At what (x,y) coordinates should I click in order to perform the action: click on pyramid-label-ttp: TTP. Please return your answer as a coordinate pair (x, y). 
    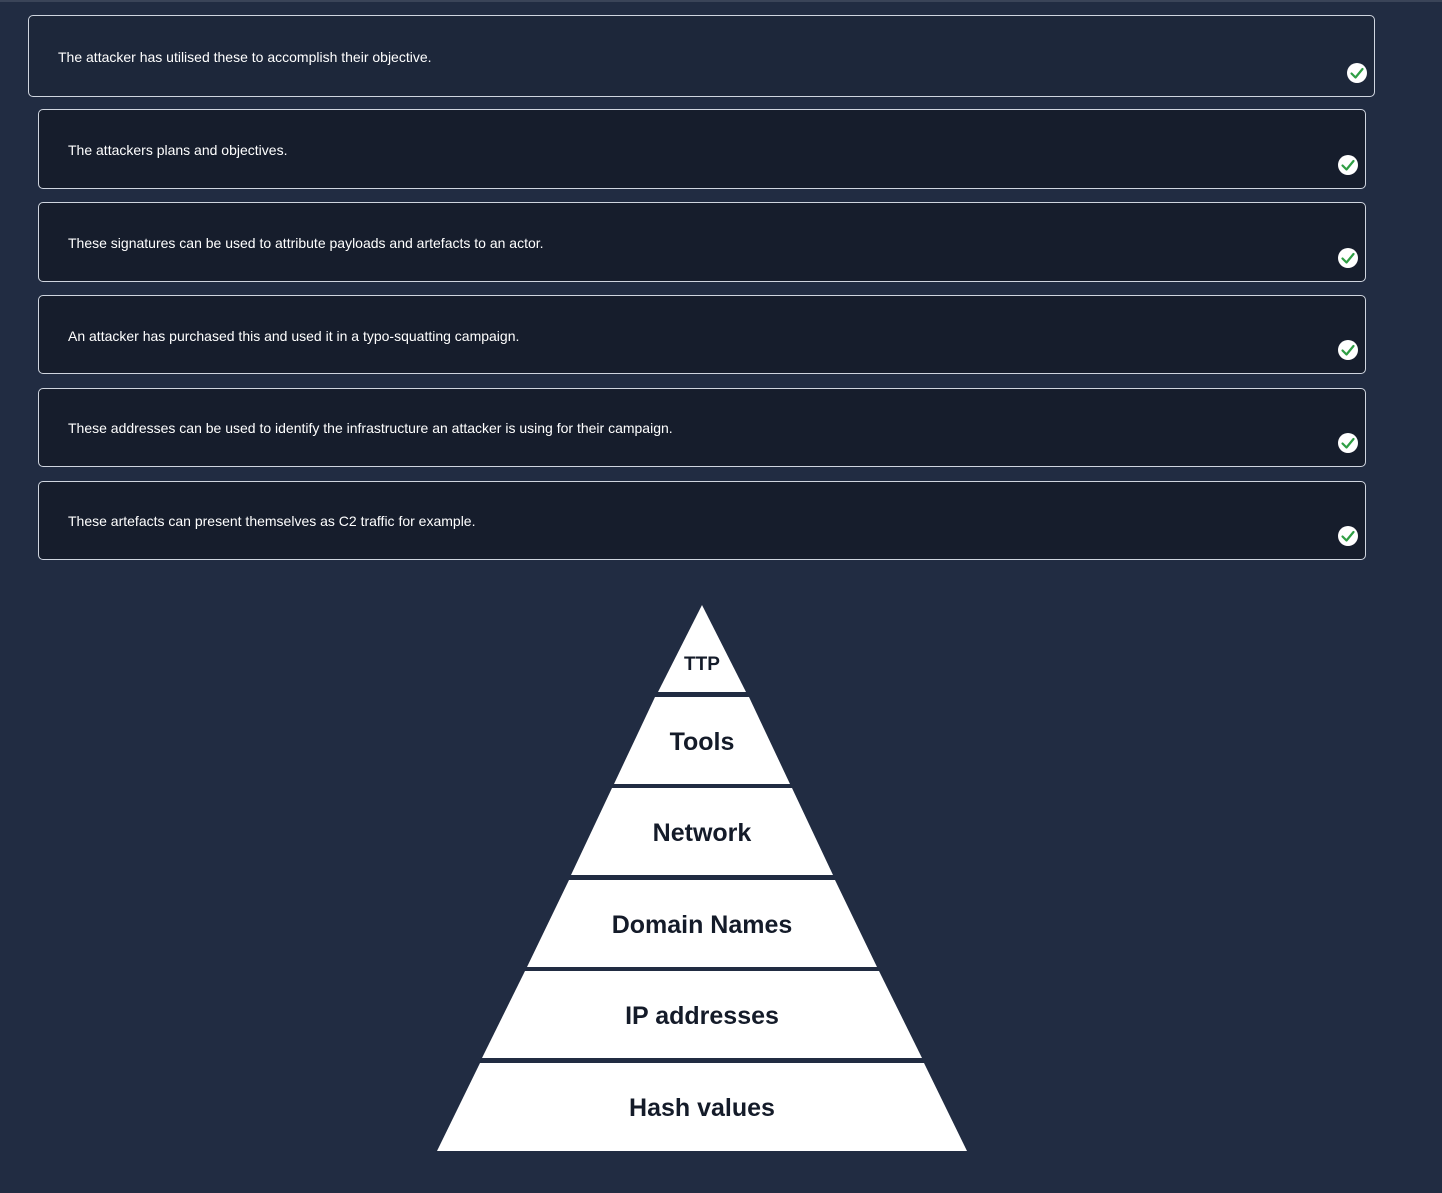
    Looking at the image, I should click on (702, 664).